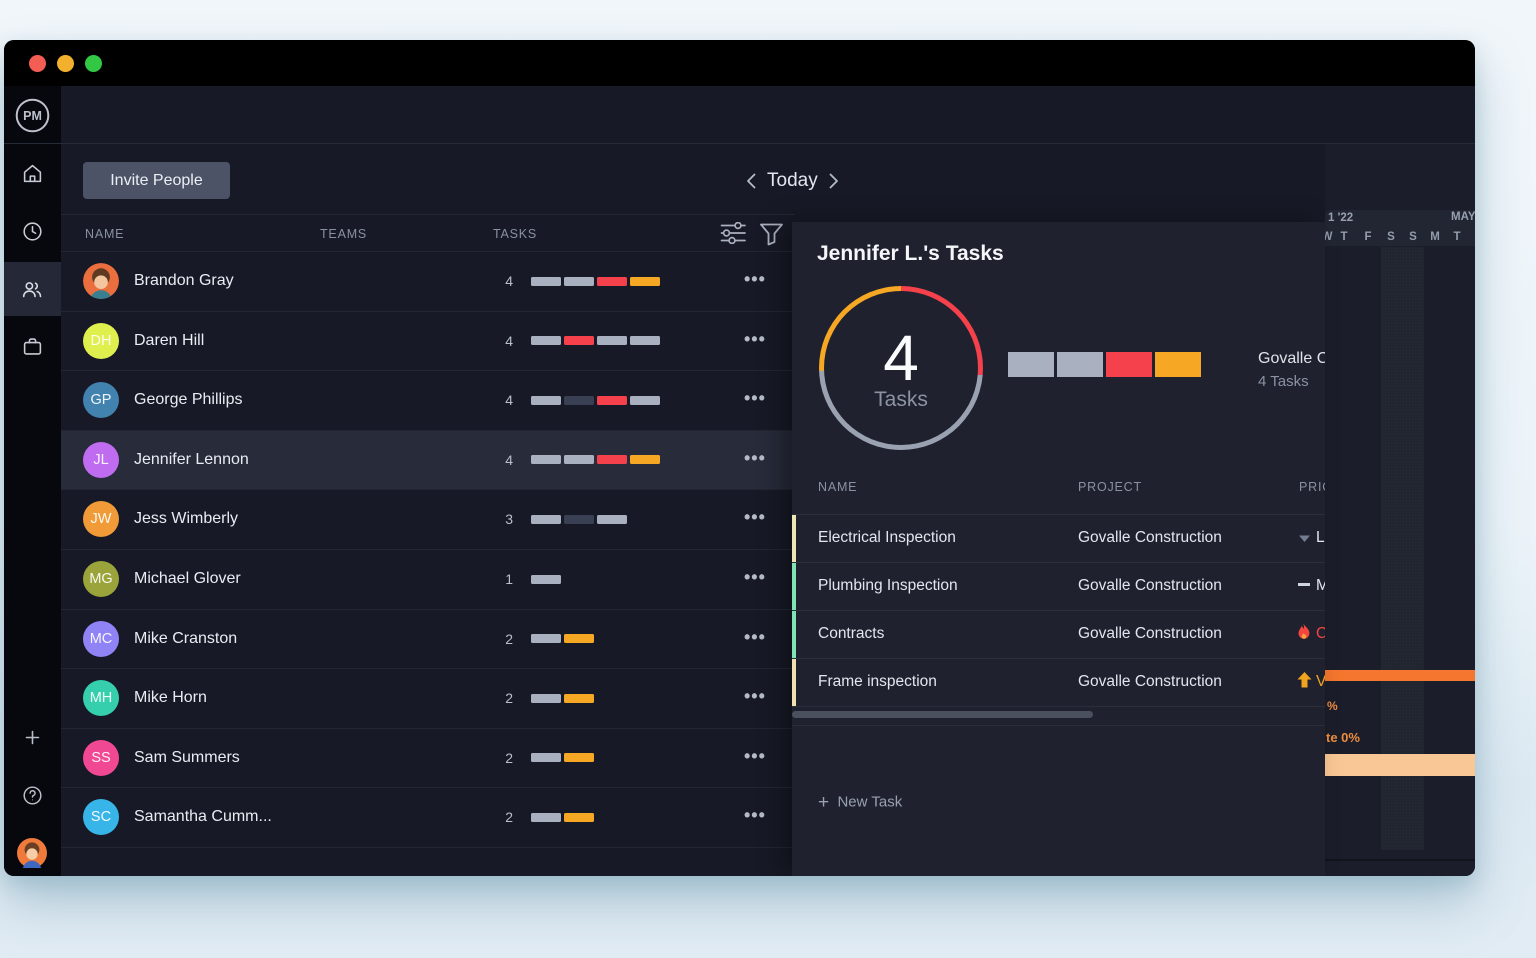 The width and height of the screenshot is (1536, 958). I want to click on svg-text: PM, so click(32, 116).